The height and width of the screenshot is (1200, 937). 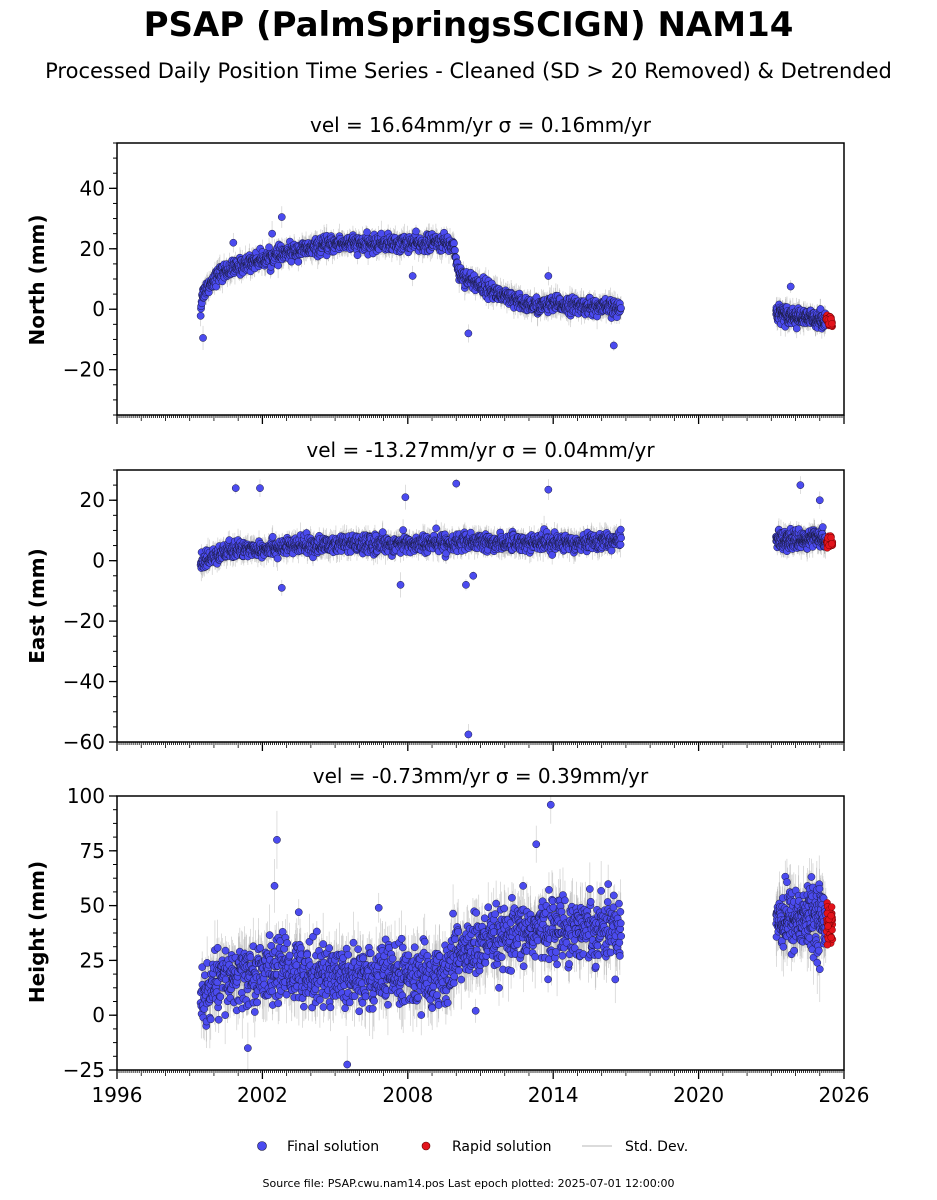 I want to click on y-tick-label: 40, so click(x=92, y=188).